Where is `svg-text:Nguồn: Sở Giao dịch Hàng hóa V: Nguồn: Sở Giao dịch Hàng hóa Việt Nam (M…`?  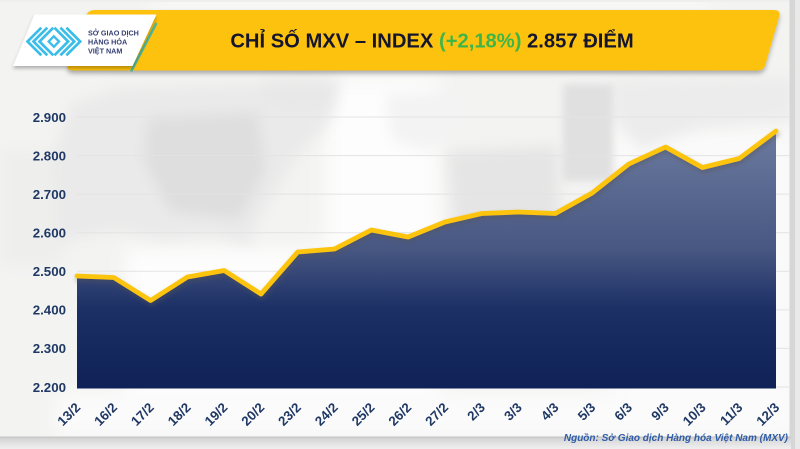
svg-text:Nguồn: Sở Giao dịch Hàng hóa V: Nguồn: Sở Giao dịch Hàng hóa Việt Nam (M… is located at coordinates (676, 438).